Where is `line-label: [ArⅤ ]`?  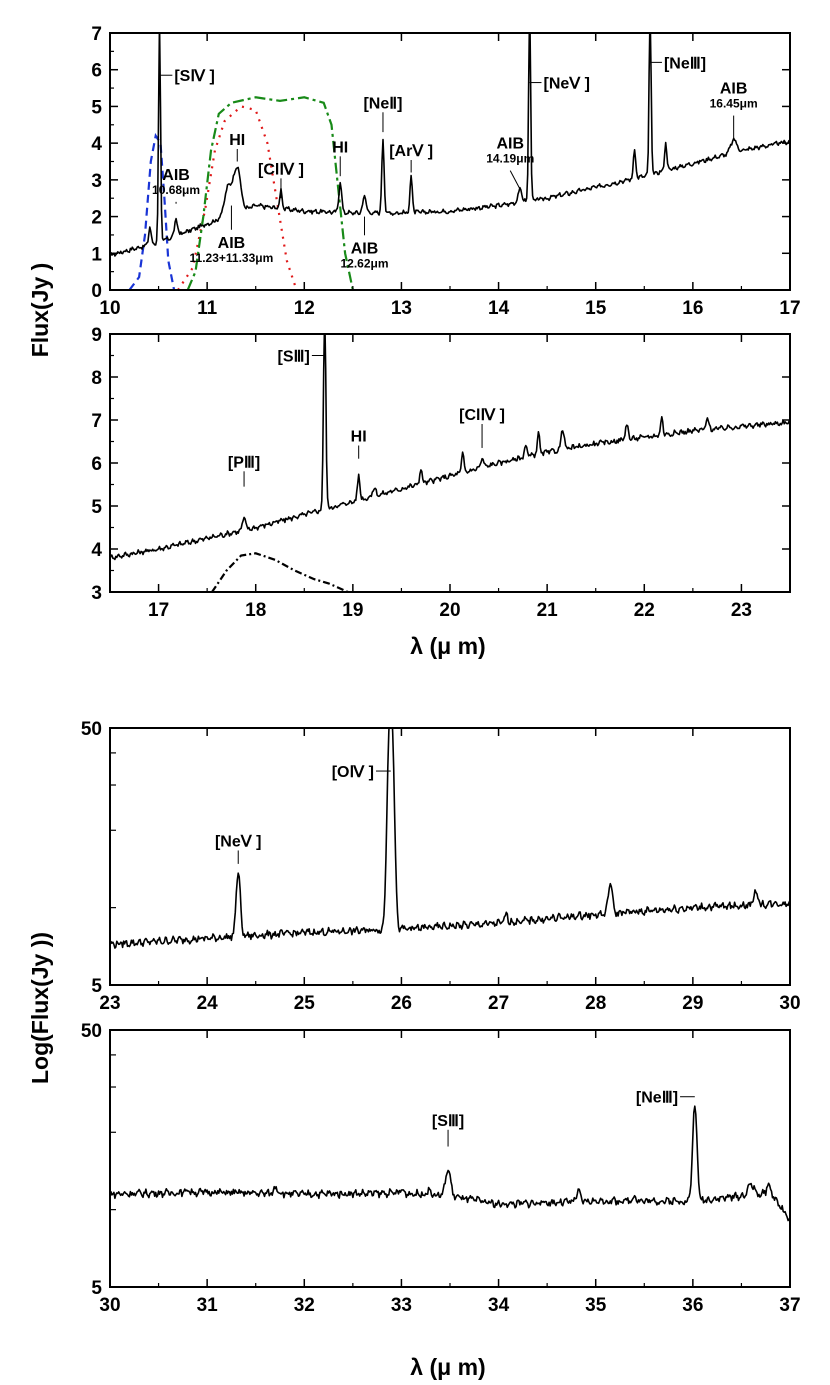
line-label: [ArⅤ ] is located at coordinates (411, 151).